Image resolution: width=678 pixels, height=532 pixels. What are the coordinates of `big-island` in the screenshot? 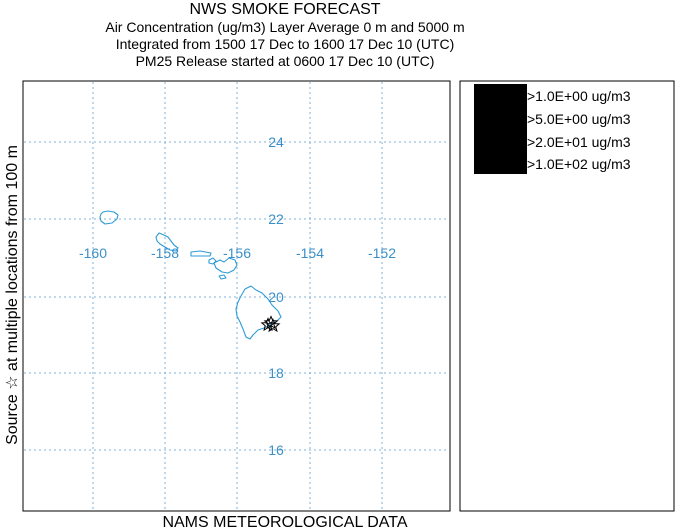 It's located at (258, 312).